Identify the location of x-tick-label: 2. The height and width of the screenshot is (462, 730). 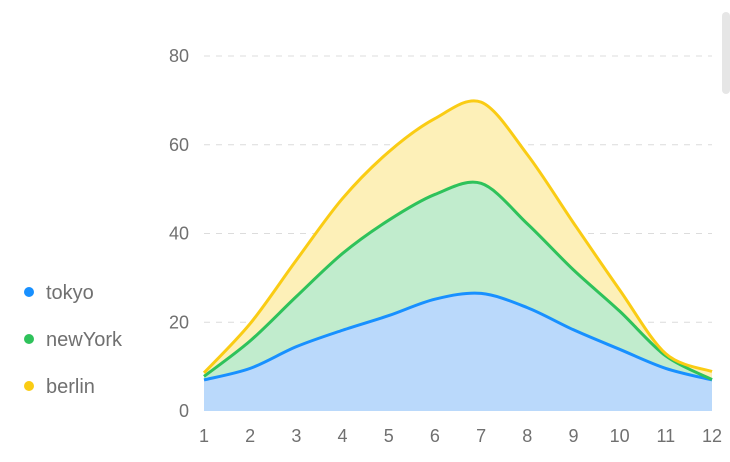
(250, 436).